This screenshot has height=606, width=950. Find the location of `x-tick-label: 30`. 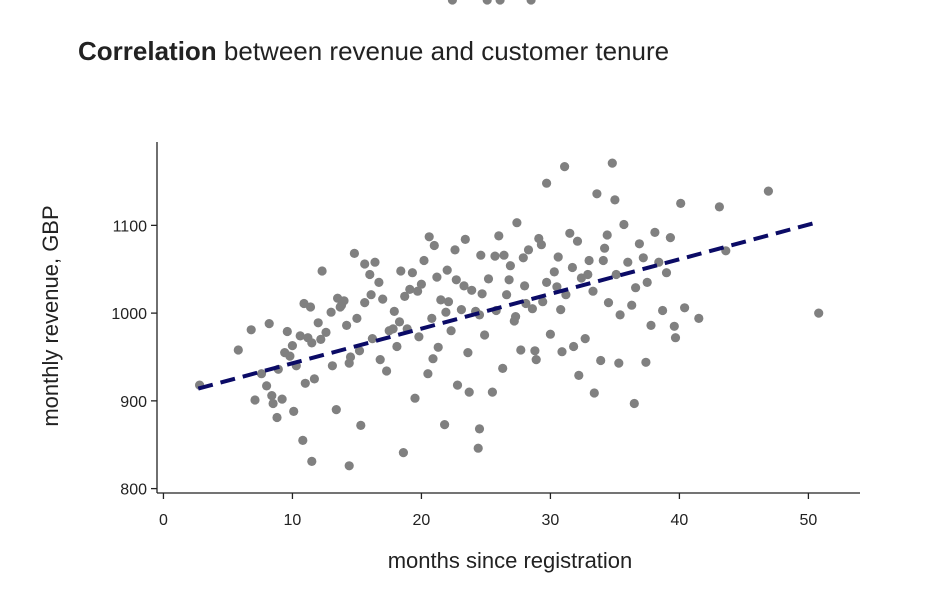

x-tick-label: 30 is located at coordinates (551, 520).